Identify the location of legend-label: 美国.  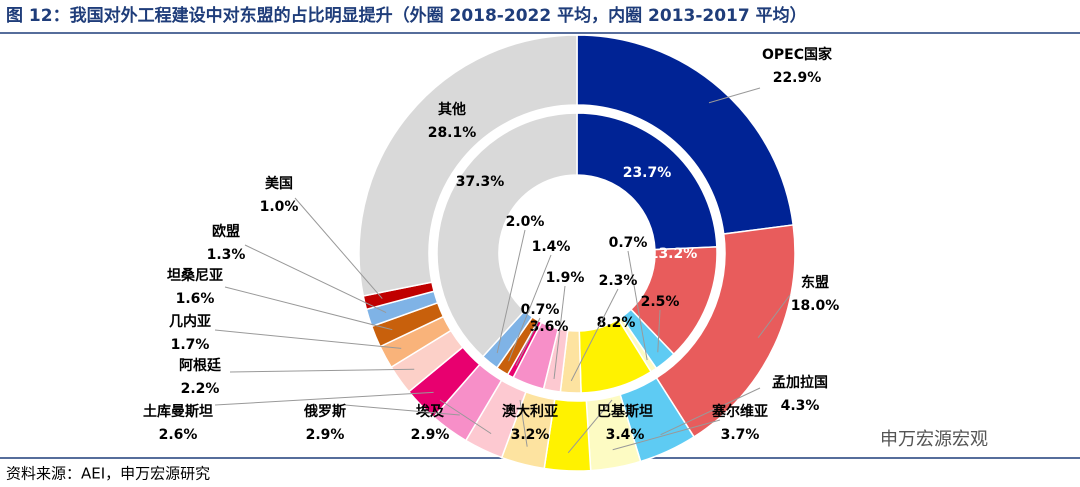
(279, 183).